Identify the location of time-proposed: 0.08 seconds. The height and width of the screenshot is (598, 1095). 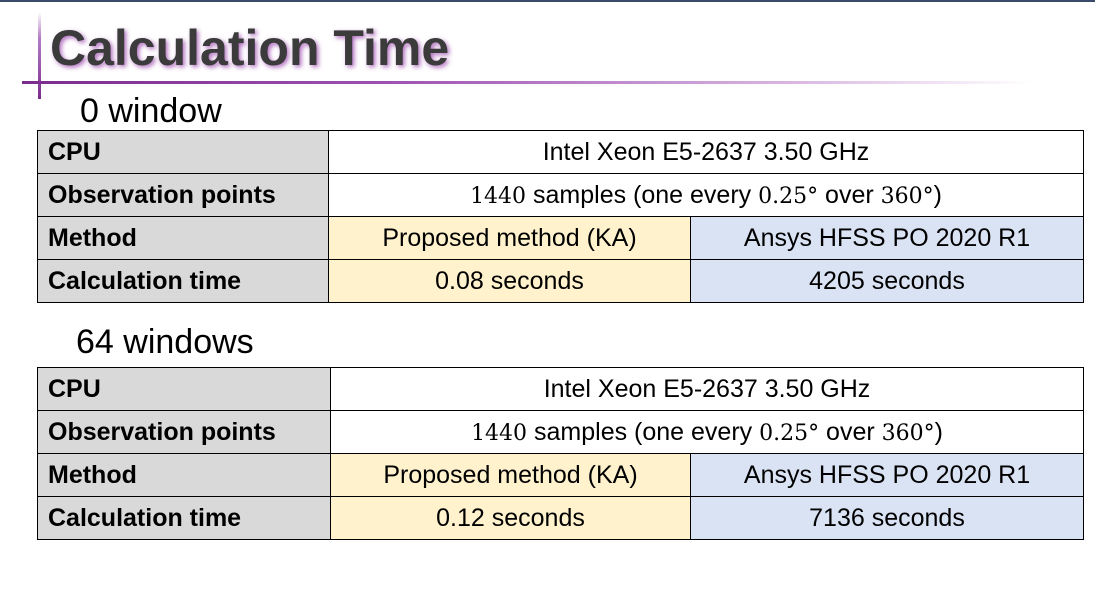
(509, 281).